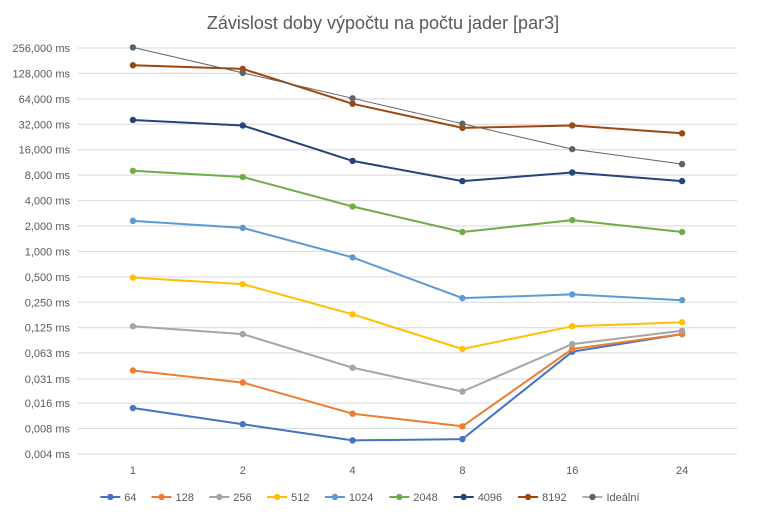  I want to click on legend-item: 1024, so click(348, 498).